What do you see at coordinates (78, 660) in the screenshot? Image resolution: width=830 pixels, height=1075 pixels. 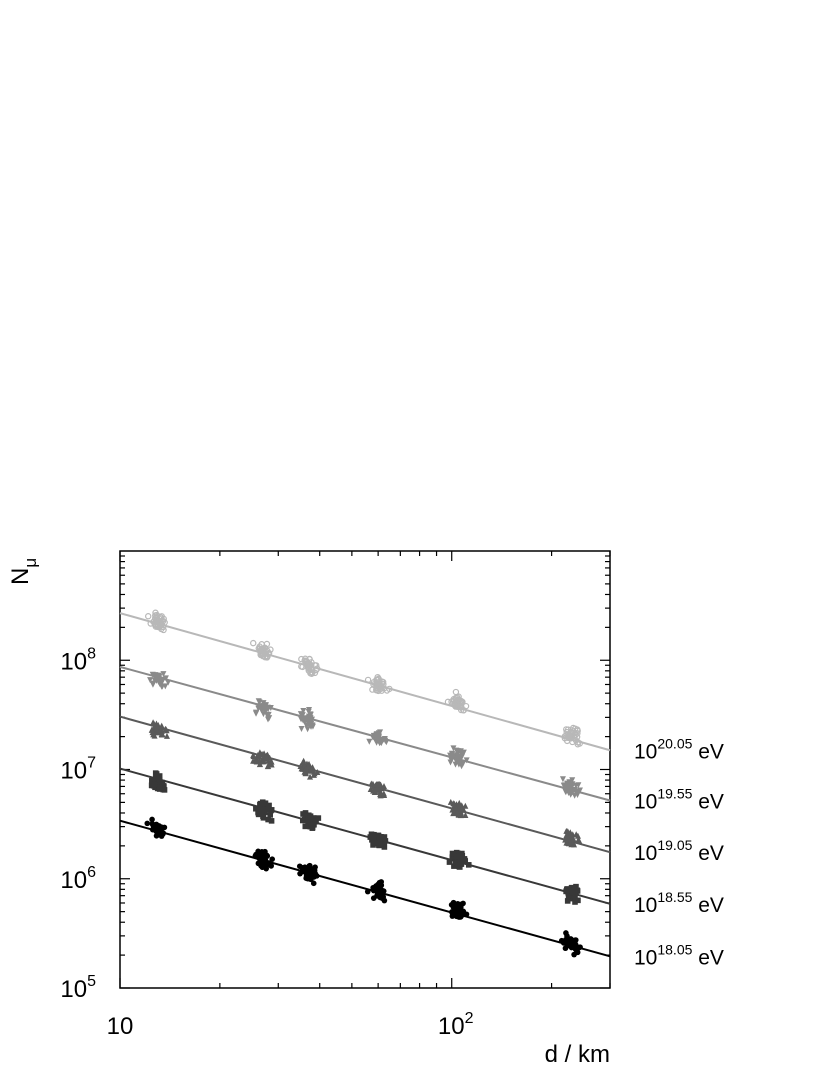 I see `y-tick-label: 10⁸` at bounding box center [78, 660].